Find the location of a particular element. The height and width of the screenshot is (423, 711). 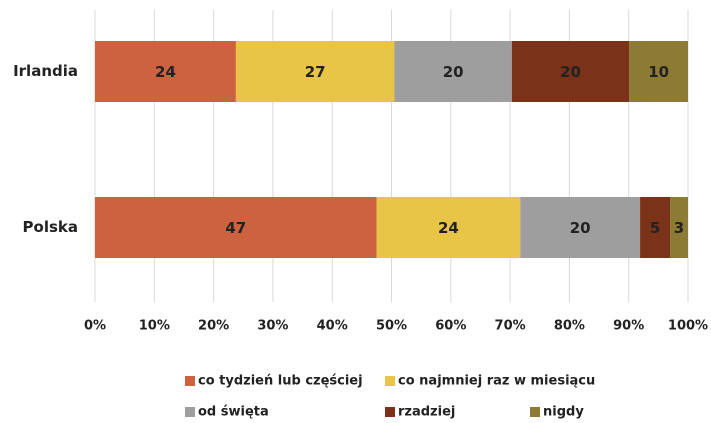

data-label: 47 is located at coordinates (235, 228).